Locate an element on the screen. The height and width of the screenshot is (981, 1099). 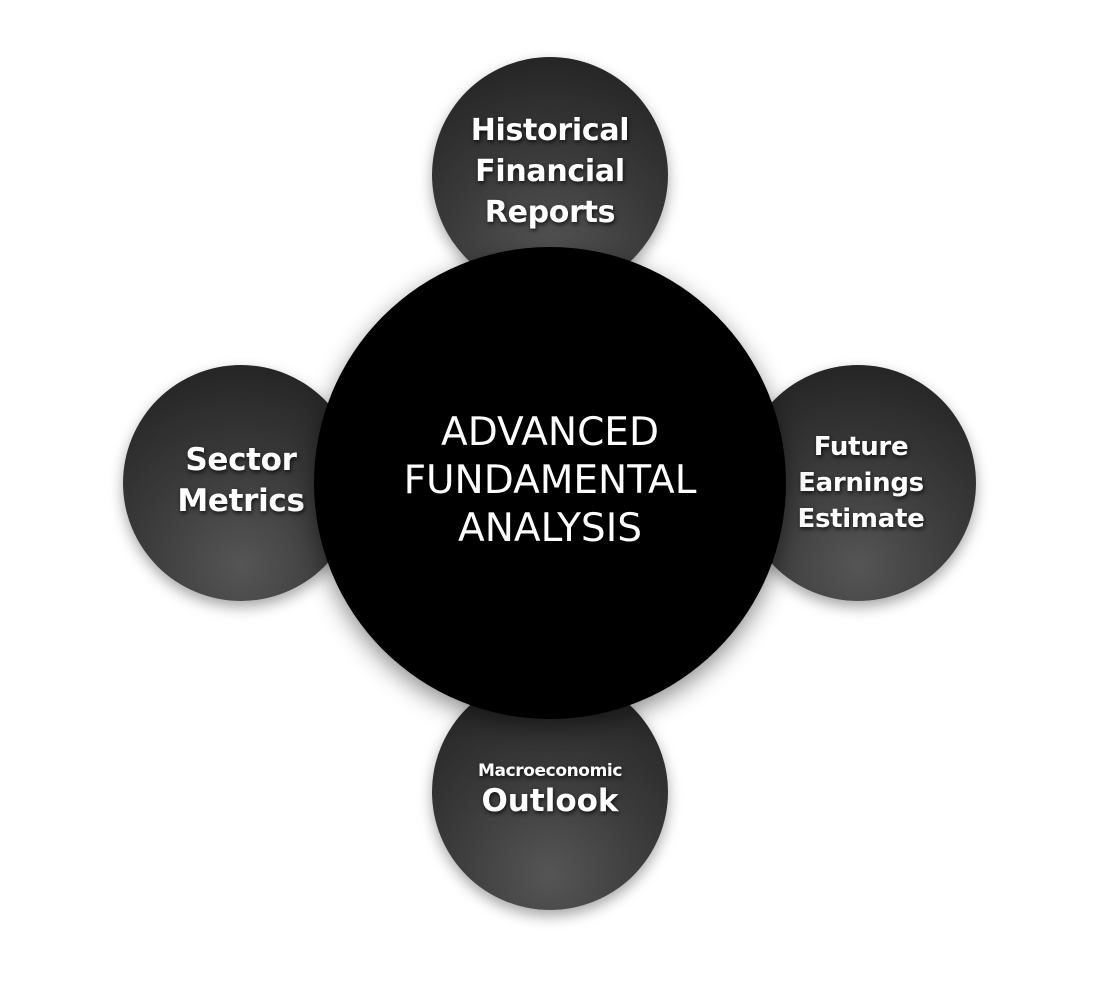
macroeconomic-outlook-circle: Macroeconomic Outlook is located at coordinates (550, 792).